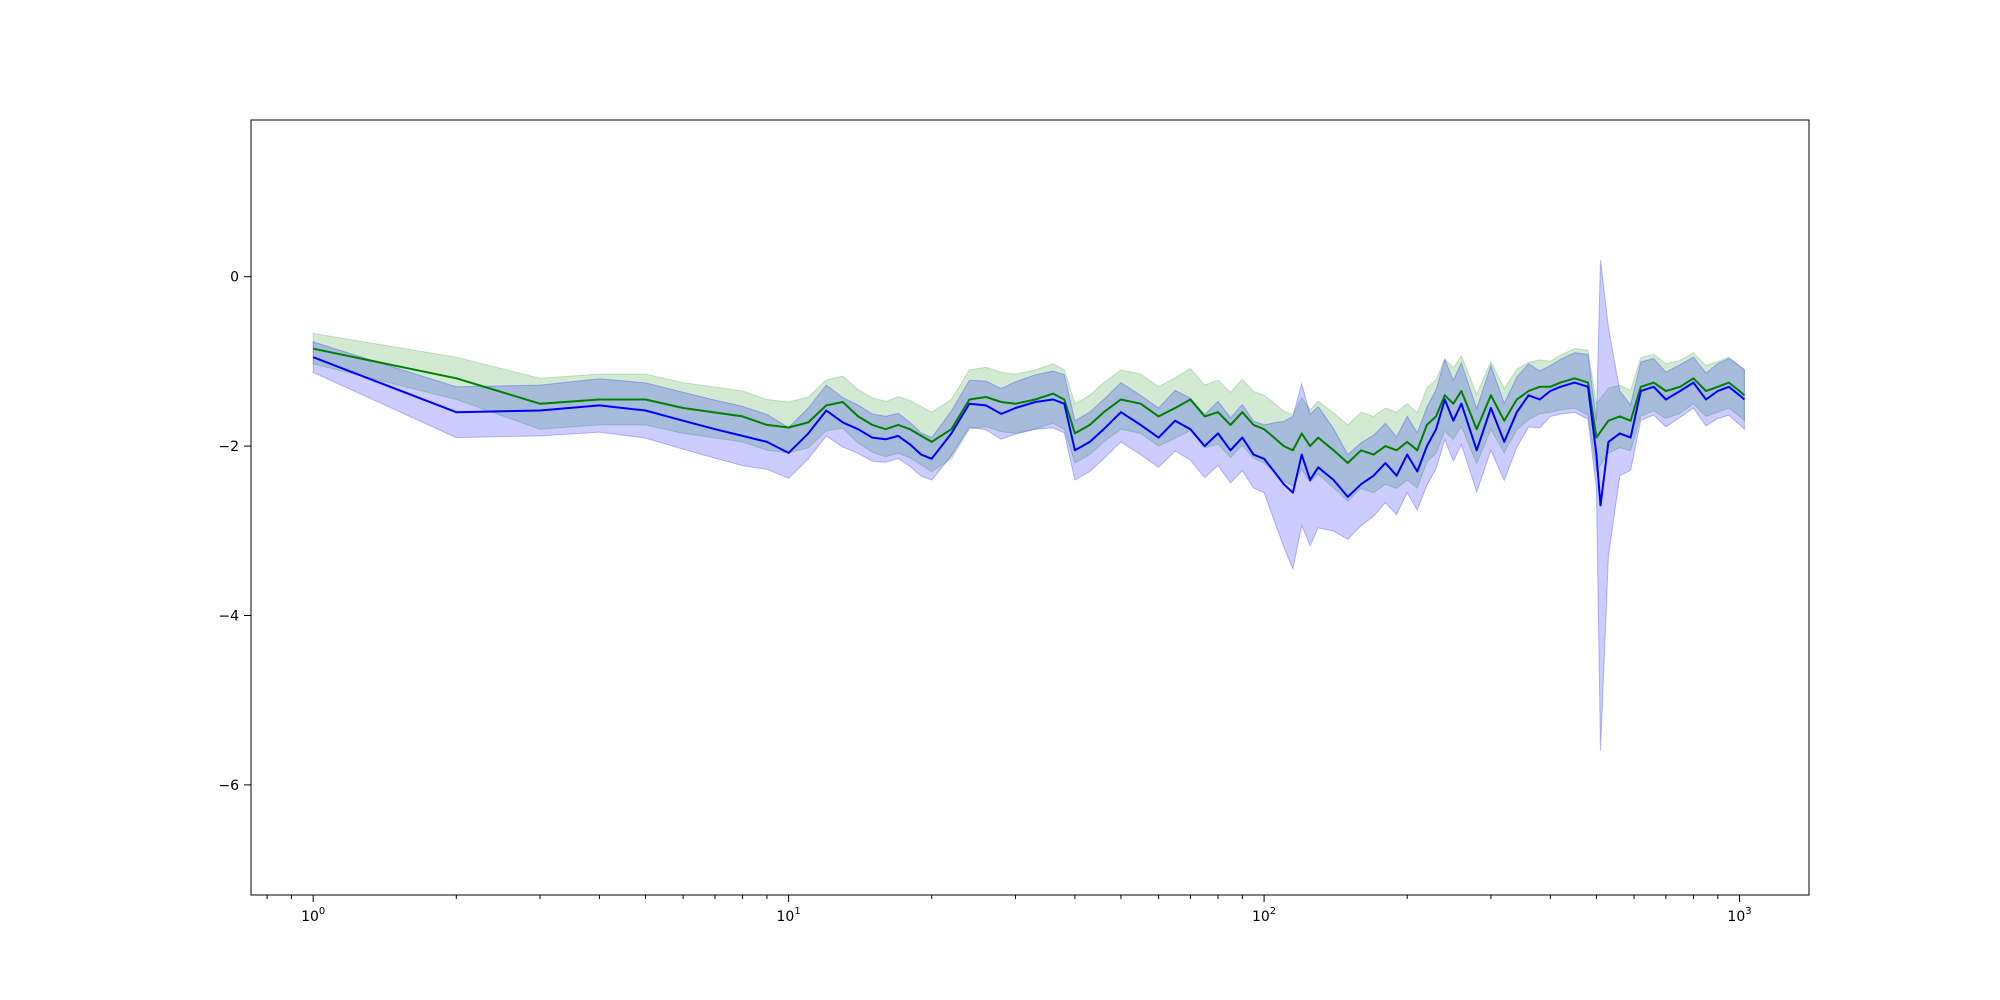  What do you see at coordinates (228, 447) in the screenshot?
I see `y-tick-label: −2` at bounding box center [228, 447].